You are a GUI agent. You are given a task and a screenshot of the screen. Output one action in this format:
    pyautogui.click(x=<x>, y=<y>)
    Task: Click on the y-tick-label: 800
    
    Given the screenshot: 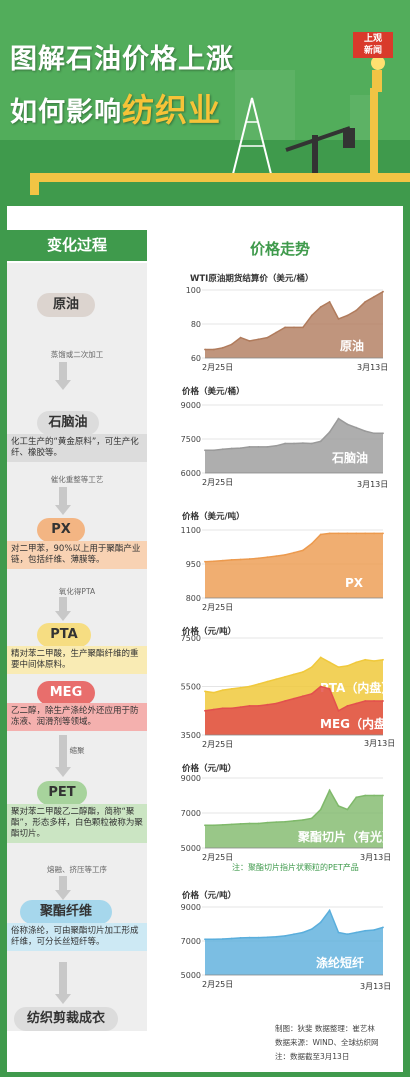 What is the action you would take?
    pyautogui.click(x=193, y=598)
    